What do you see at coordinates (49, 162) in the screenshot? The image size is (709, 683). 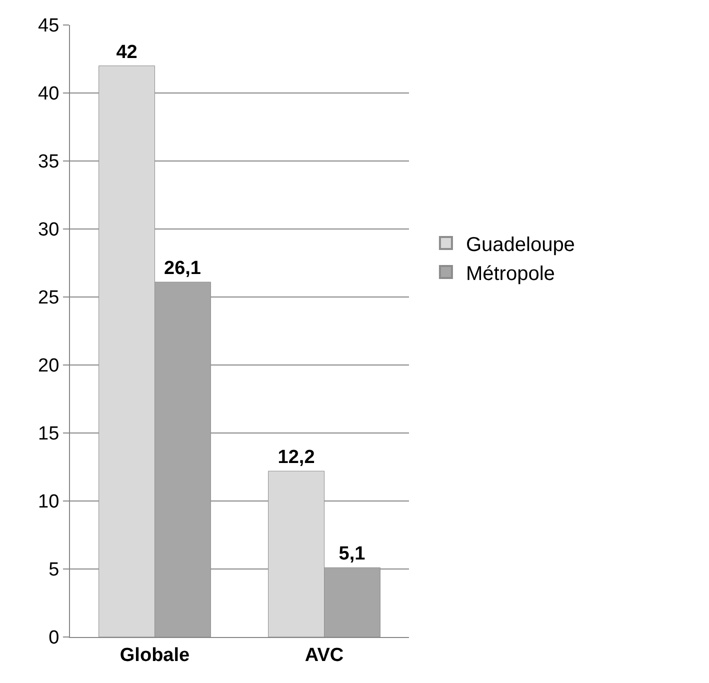 I see `y-tick-label: 35` at bounding box center [49, 162].